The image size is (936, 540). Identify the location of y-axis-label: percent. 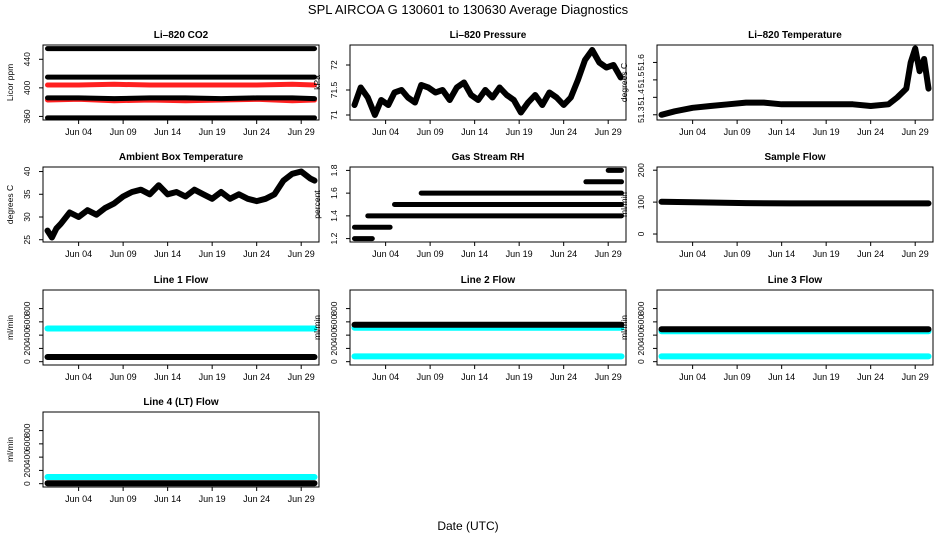
(317, 204).